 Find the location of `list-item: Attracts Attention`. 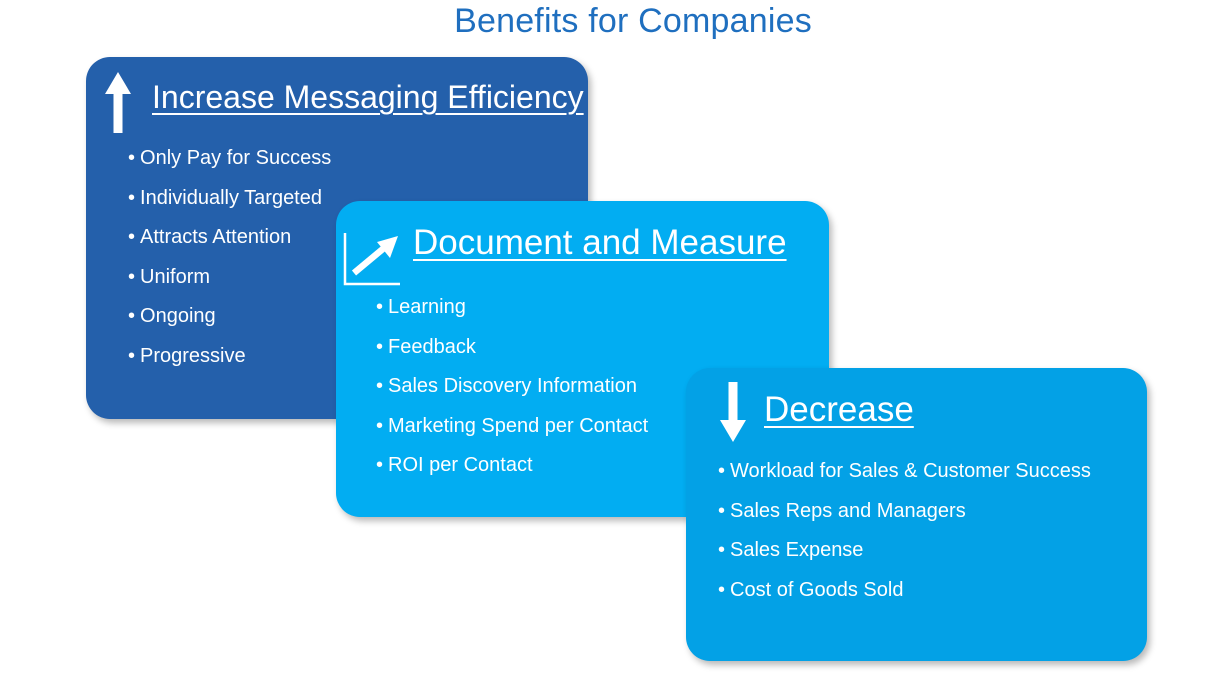

list-item: Attracts Attention is located at coordinates (229, 246).